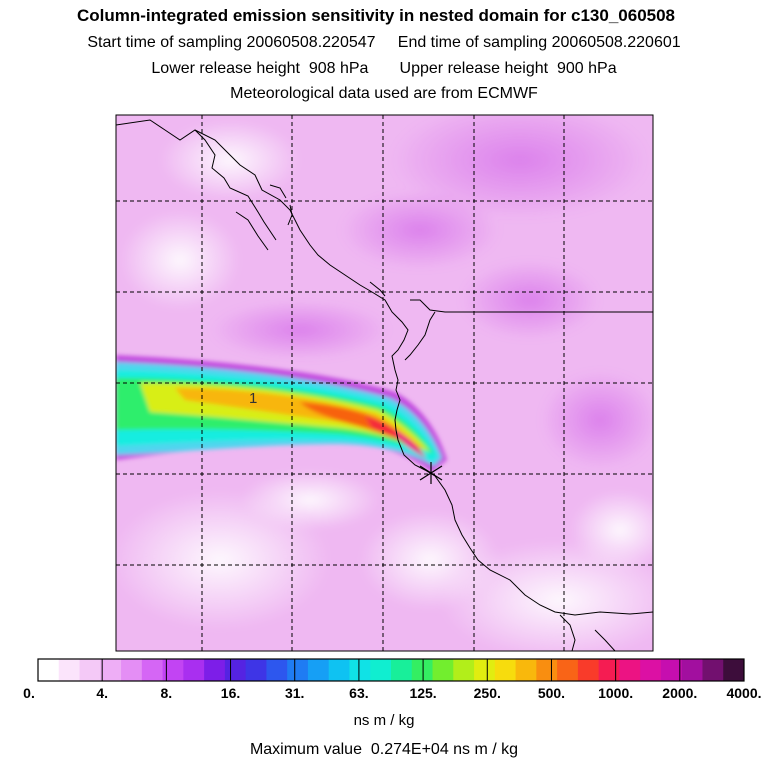 Image resolution: width=768 pixels, height=768 pixels. I want to click on contour-label: 1, so click(253, 398).